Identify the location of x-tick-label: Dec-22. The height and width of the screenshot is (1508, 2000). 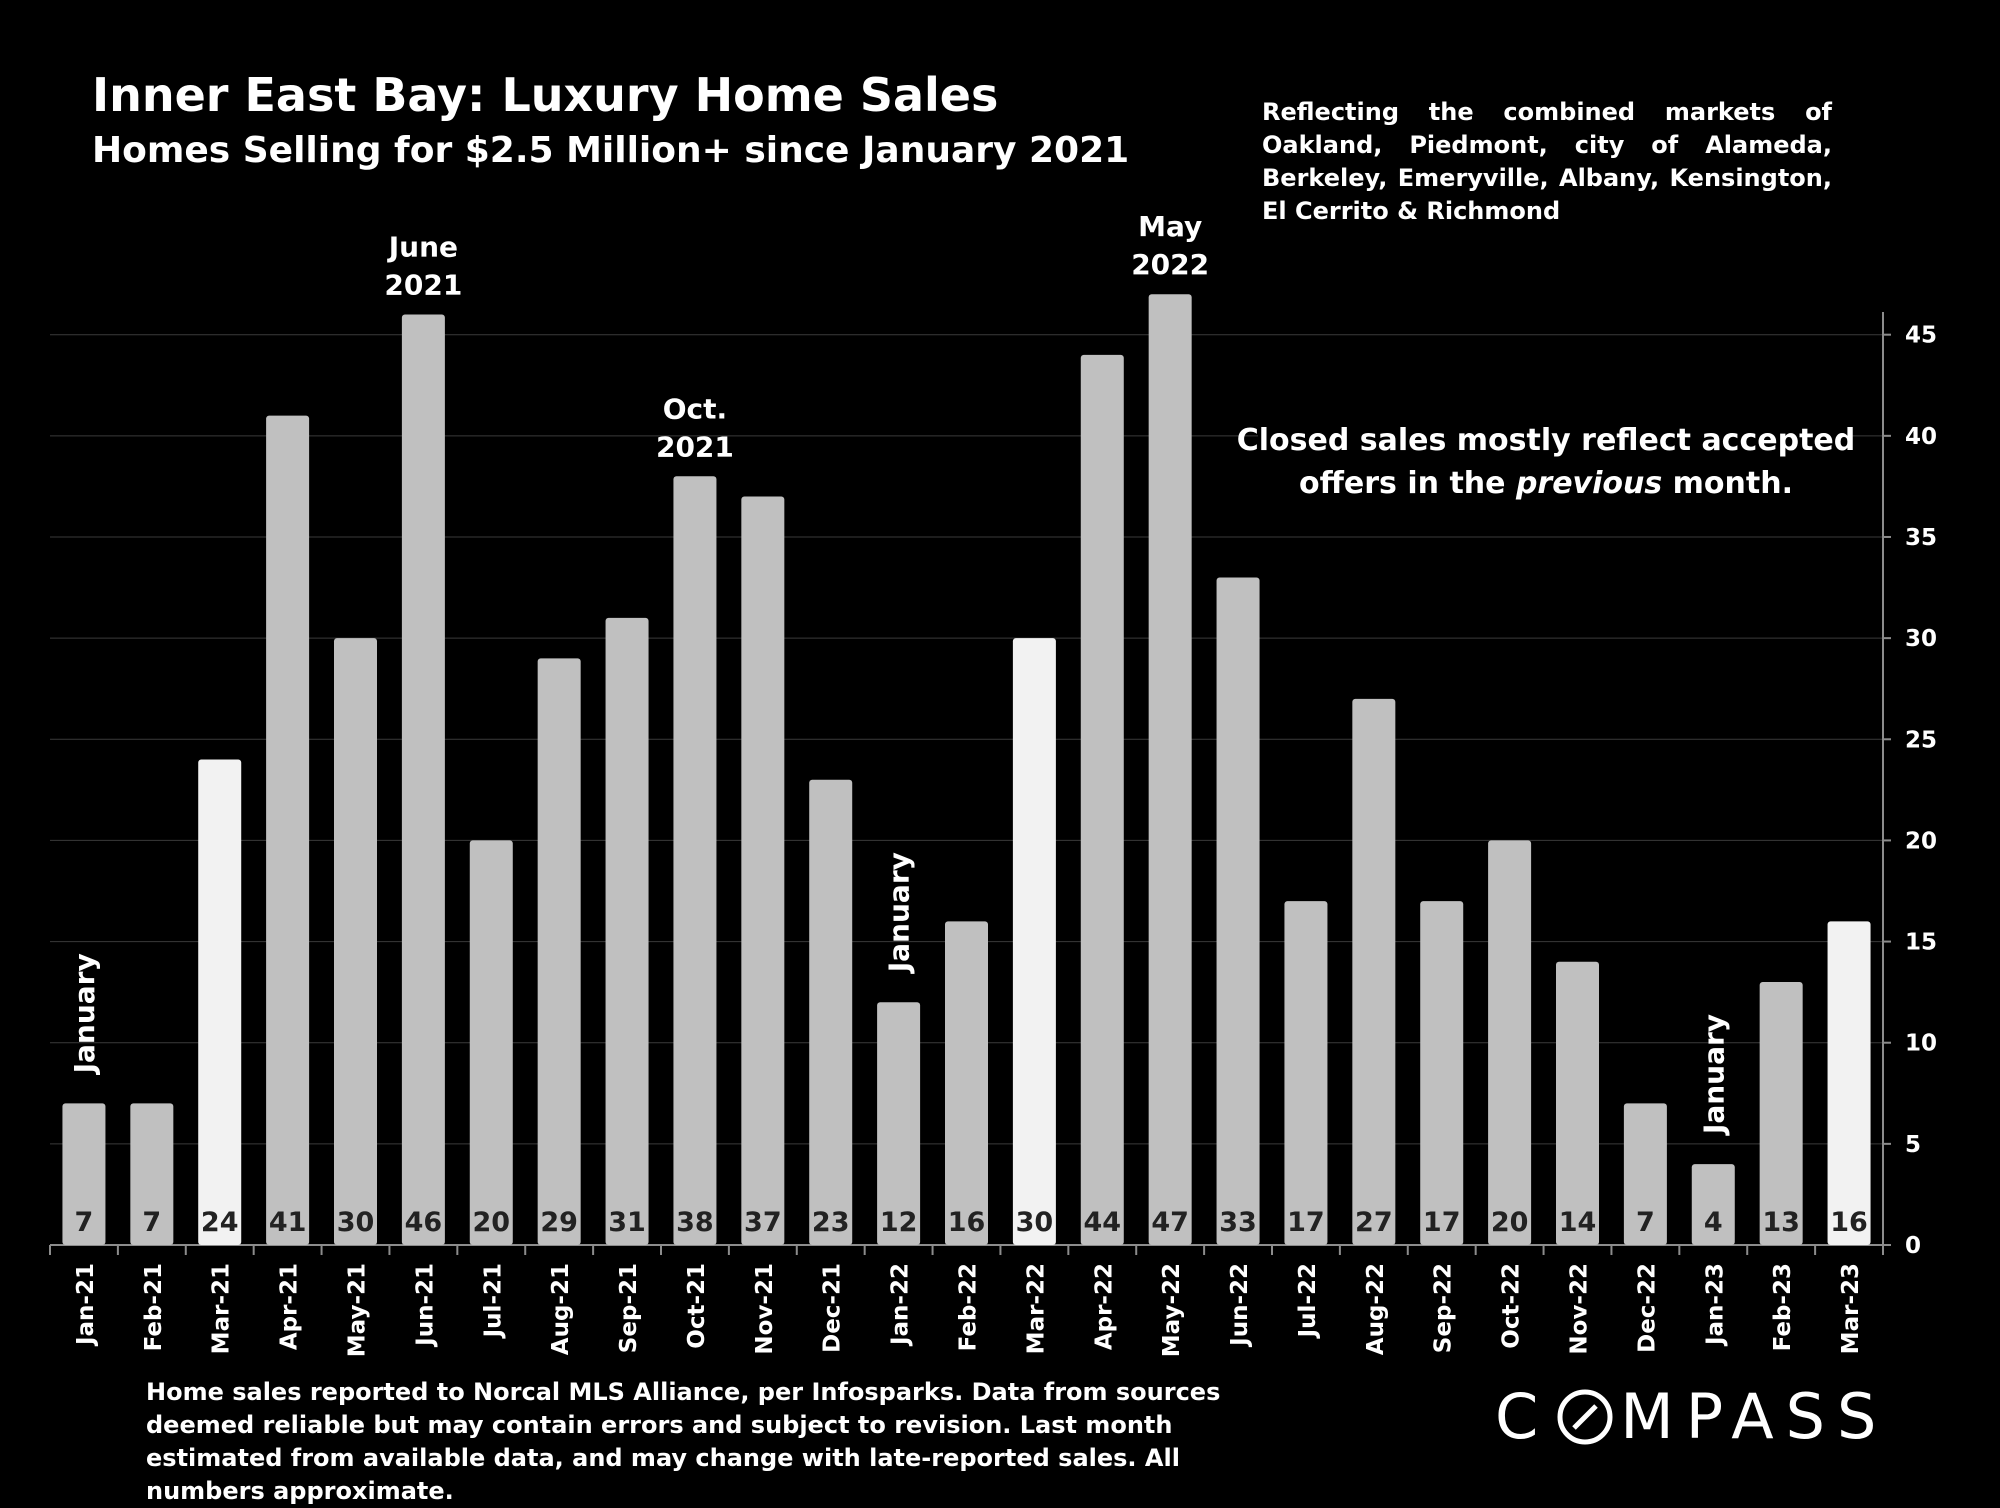
(1647, 1308).